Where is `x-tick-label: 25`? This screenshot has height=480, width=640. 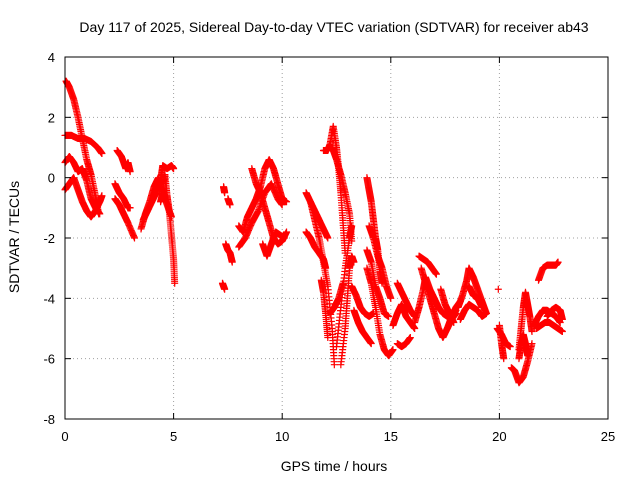
x-tick-label: 25 is located at coordinates (608, 436).